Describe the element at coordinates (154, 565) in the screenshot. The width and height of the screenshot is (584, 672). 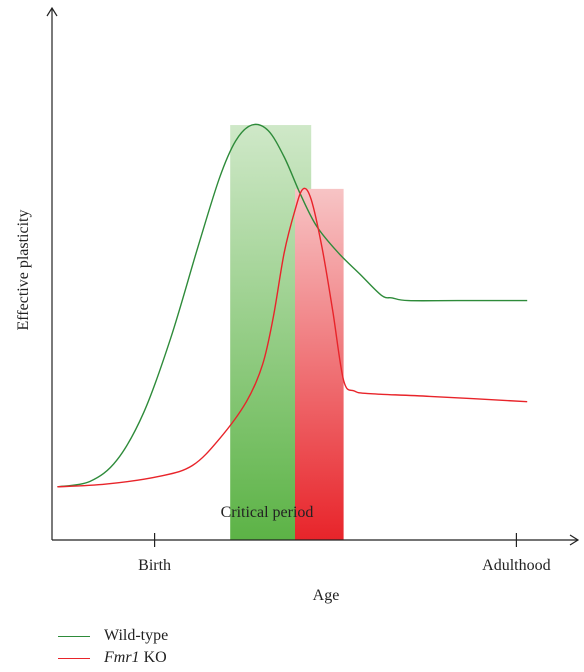
I see `x-tick-label: Birth` at that location.